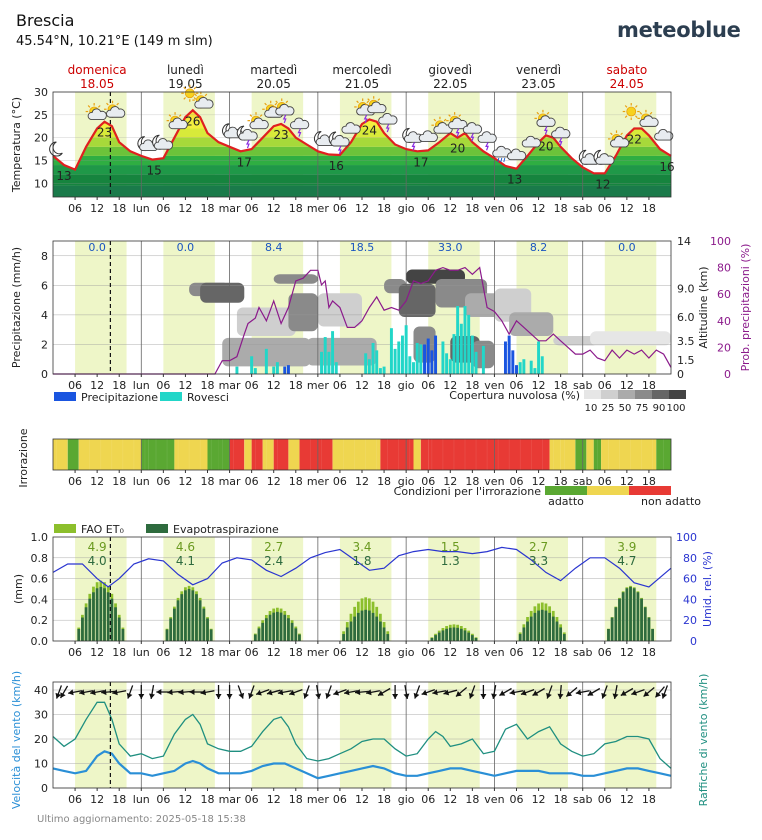 The image size is (762, 840). I want to click on humidity-tick-label: 0, so click(693, 641).